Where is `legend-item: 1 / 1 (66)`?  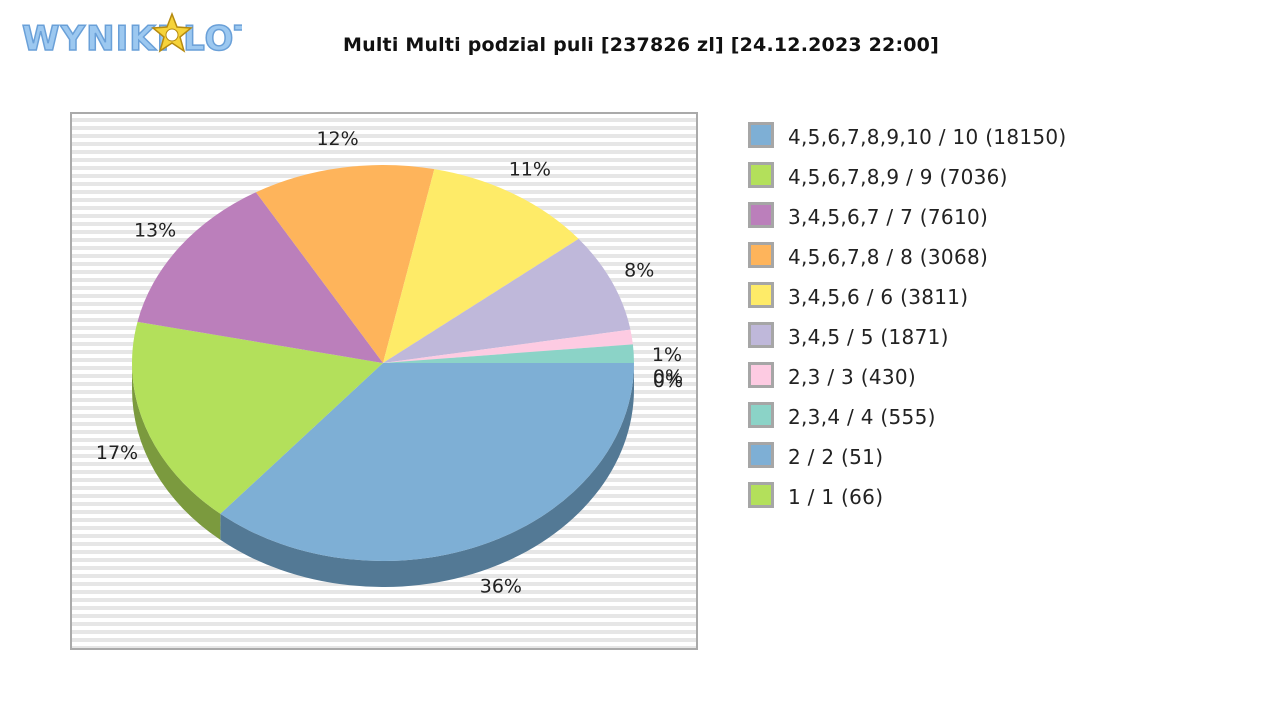
legend-item: 1 / 1 (66) is located at coordinates (1008, 500).